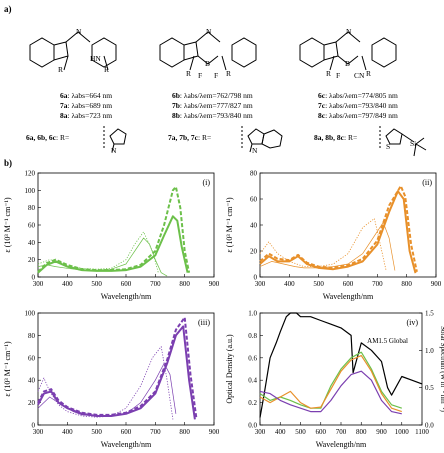 This screenshot has height=453, width=444. What do you see at coordinates (403, 141) in the screenshot?
I see `thiophene-substituent` at bounding box center [403, 141].